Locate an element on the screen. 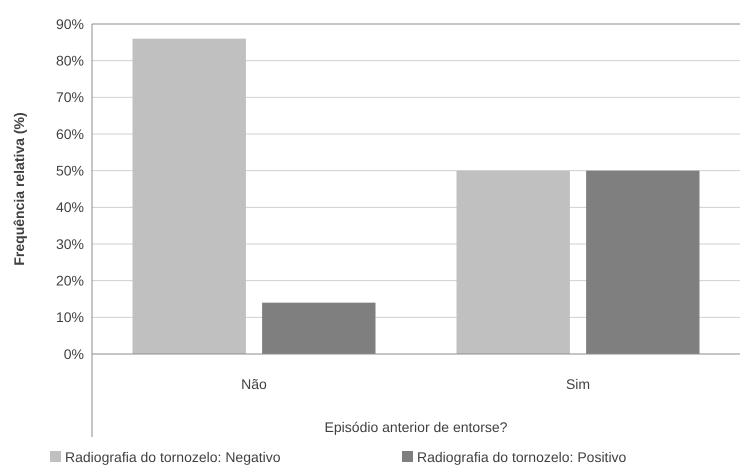 The height and width of the screenshot is (467, 745). y-tick-label: 10% is located at coordinates (70, 317).